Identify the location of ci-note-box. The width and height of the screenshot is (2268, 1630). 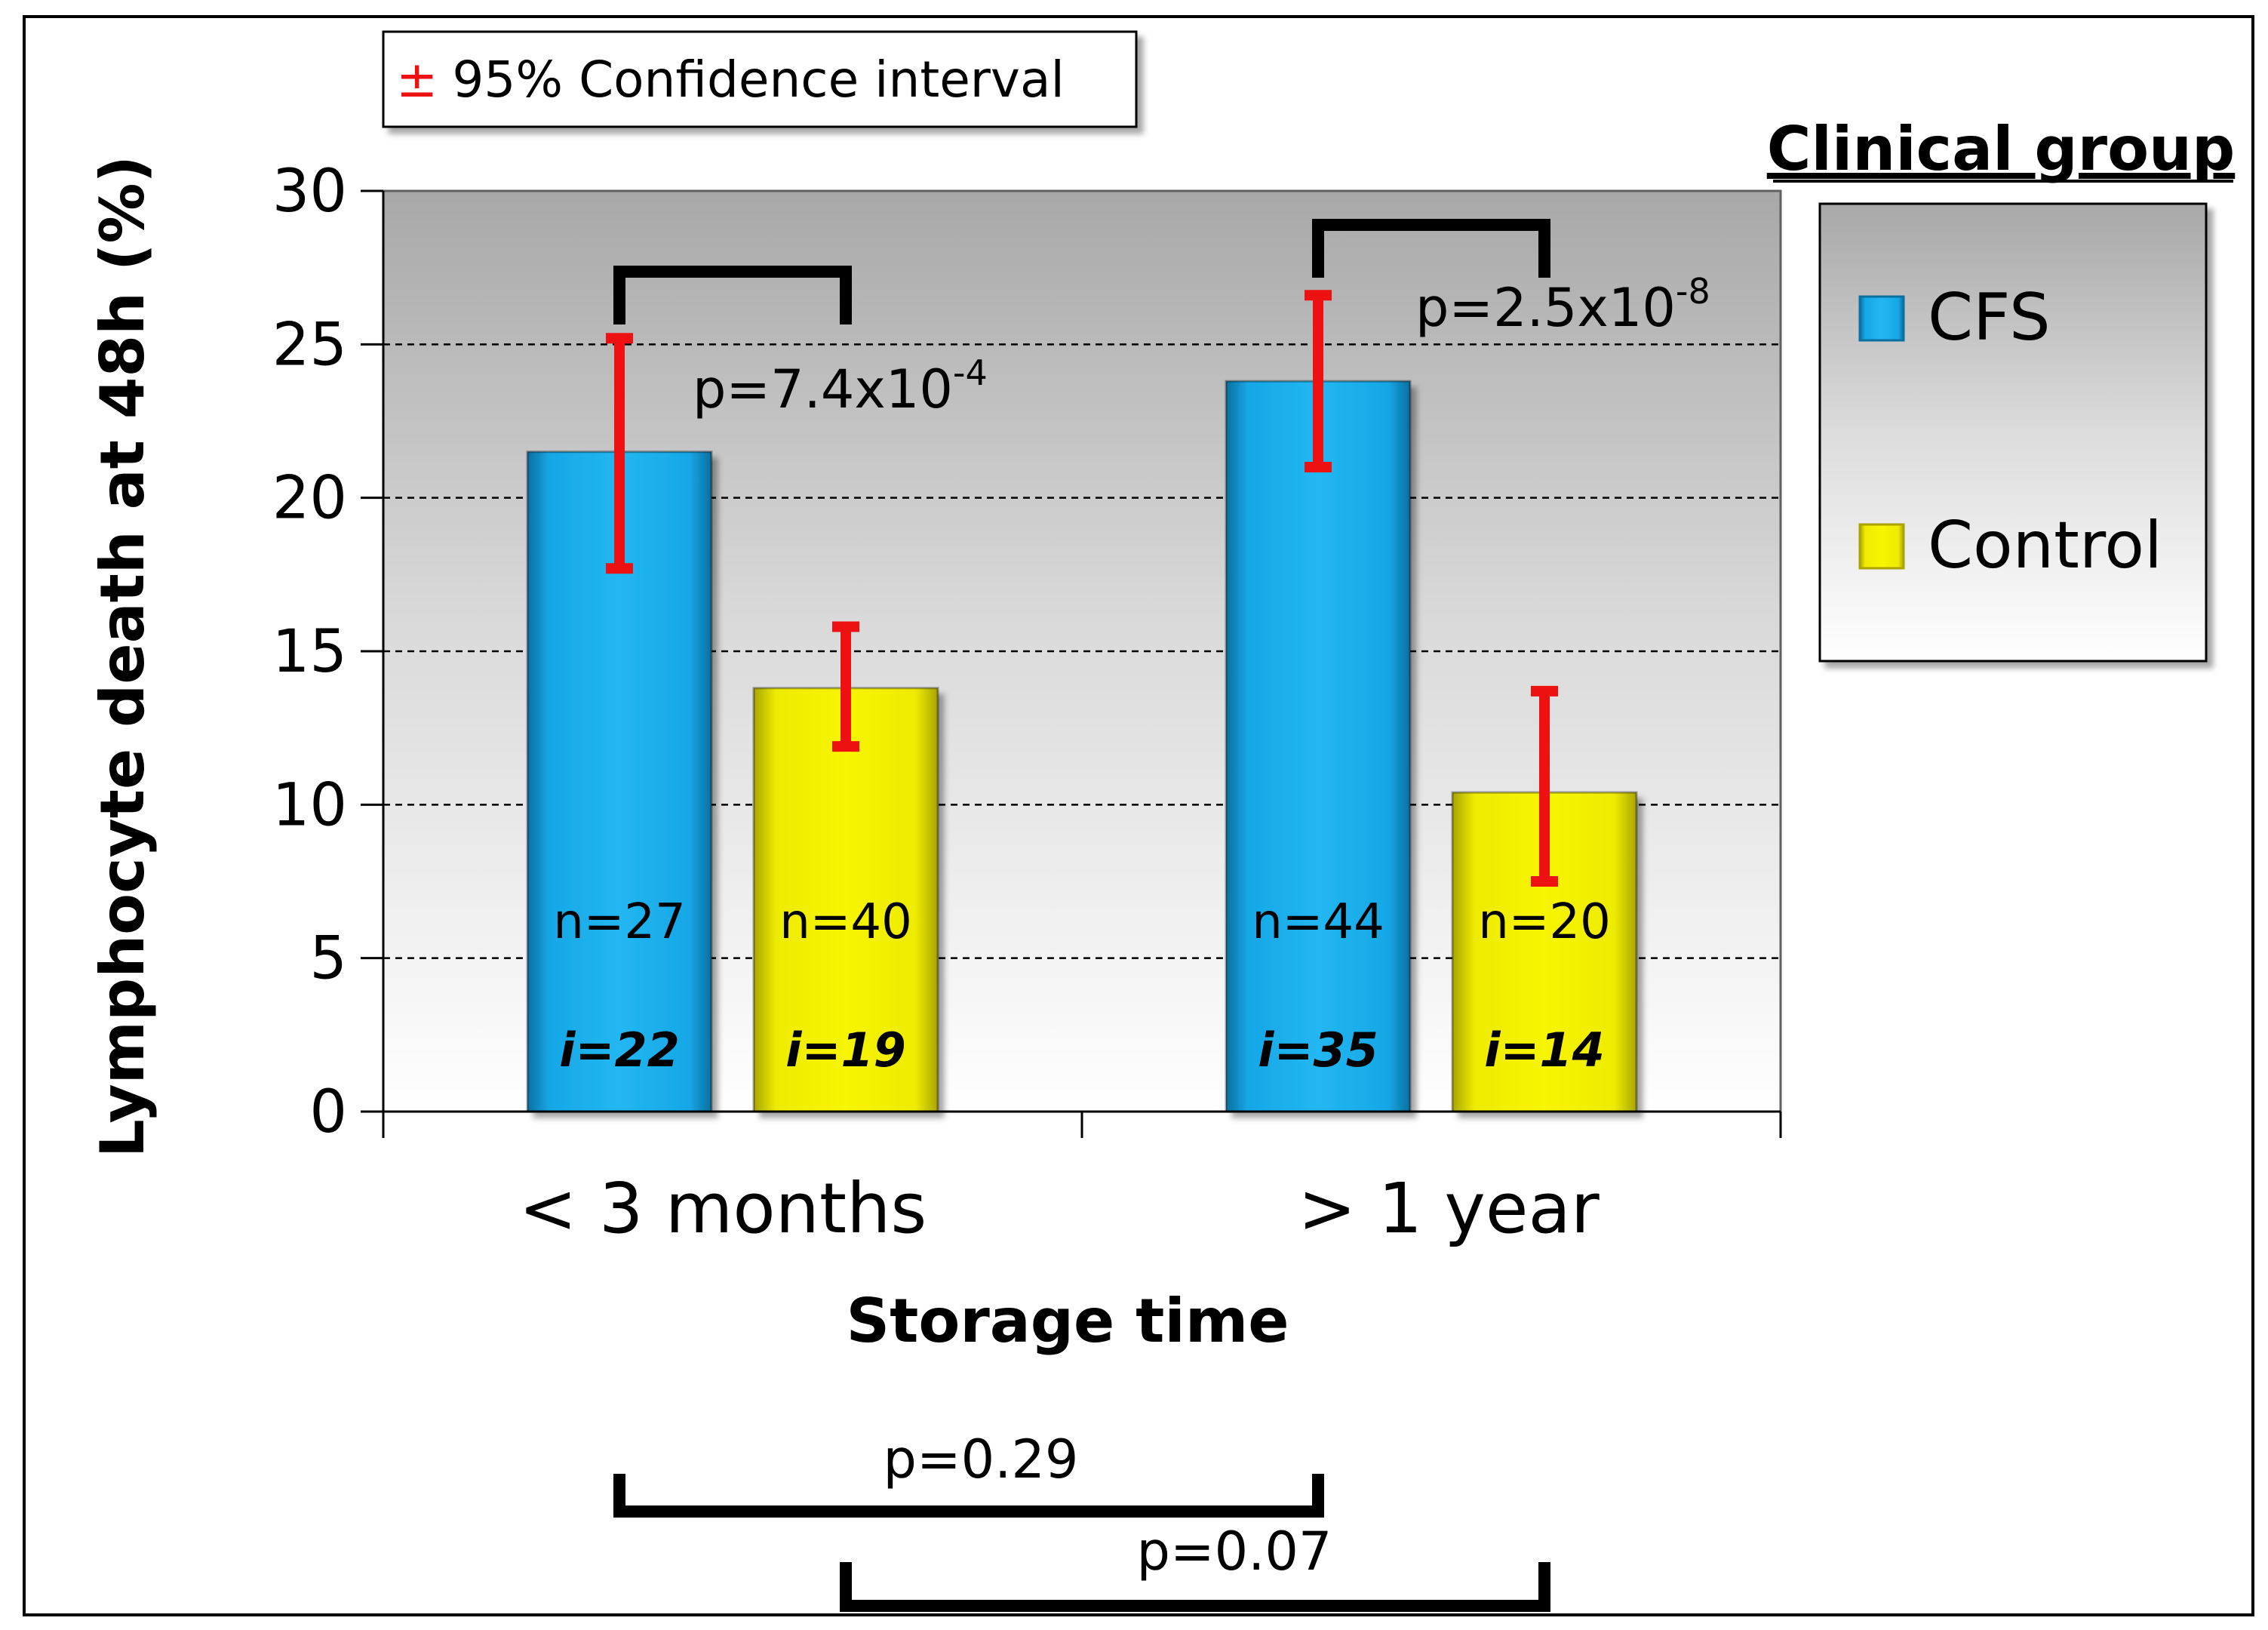
(760, 79).